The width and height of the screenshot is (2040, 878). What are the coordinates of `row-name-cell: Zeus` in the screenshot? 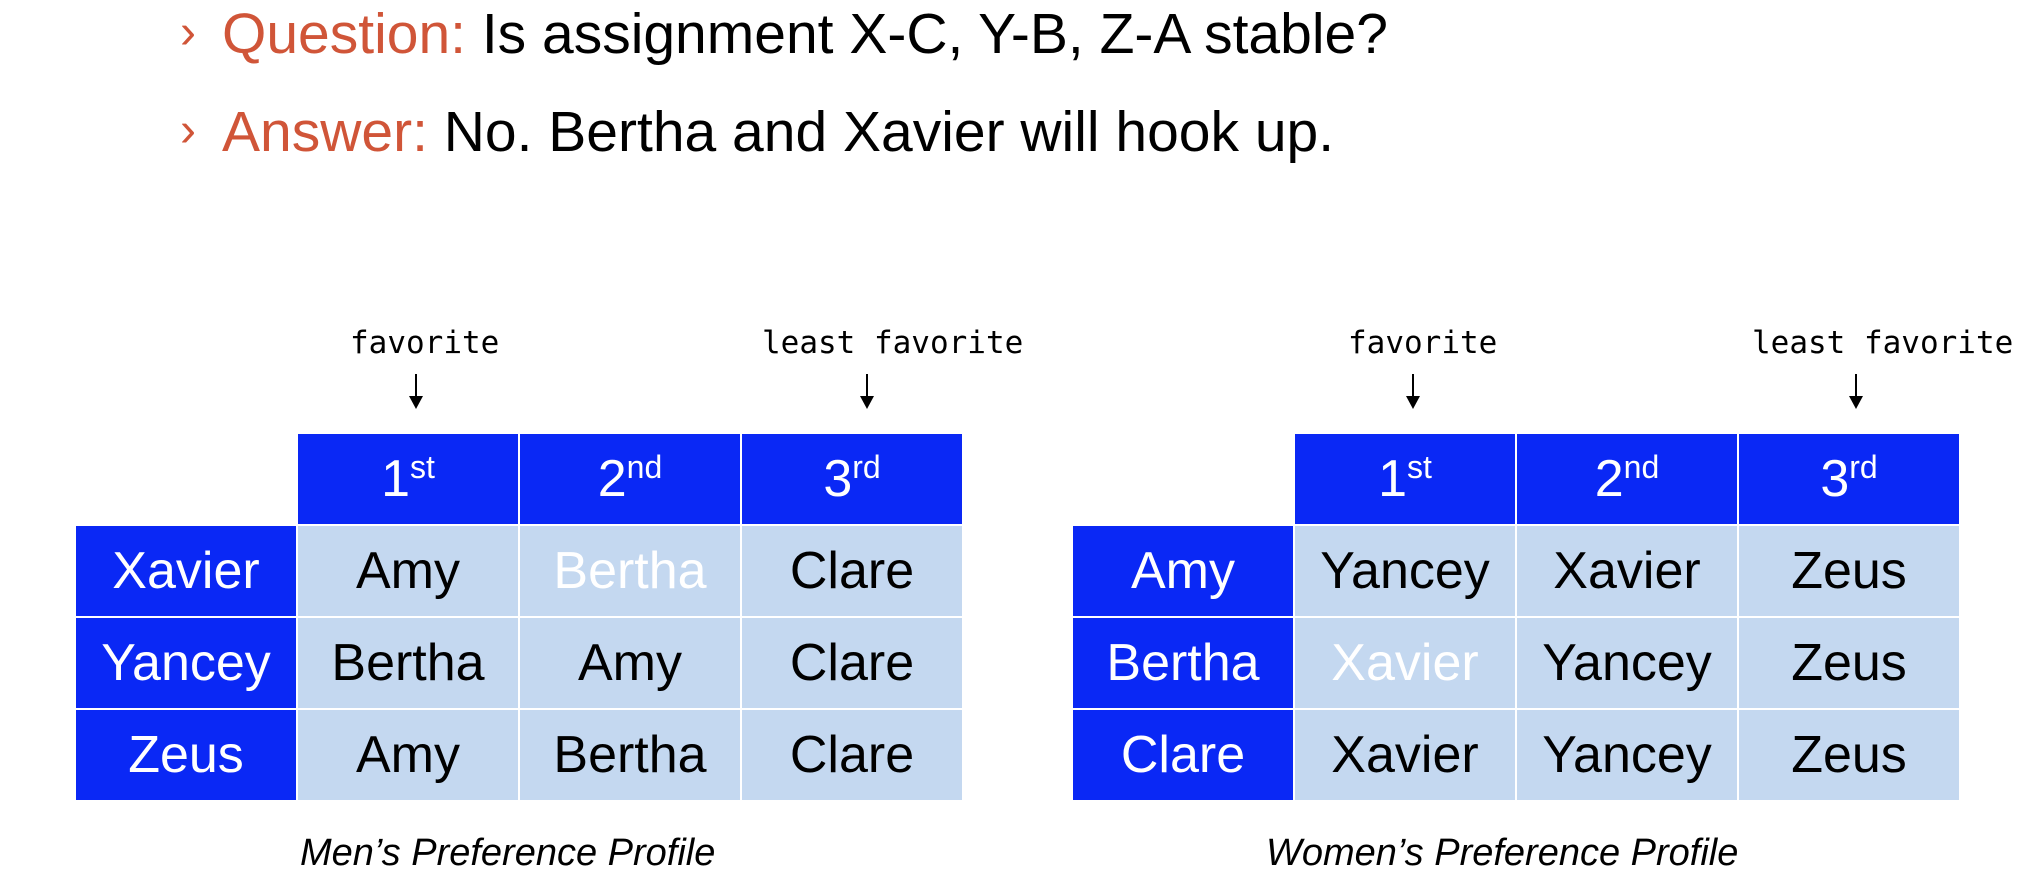 It's located at (186, 755).